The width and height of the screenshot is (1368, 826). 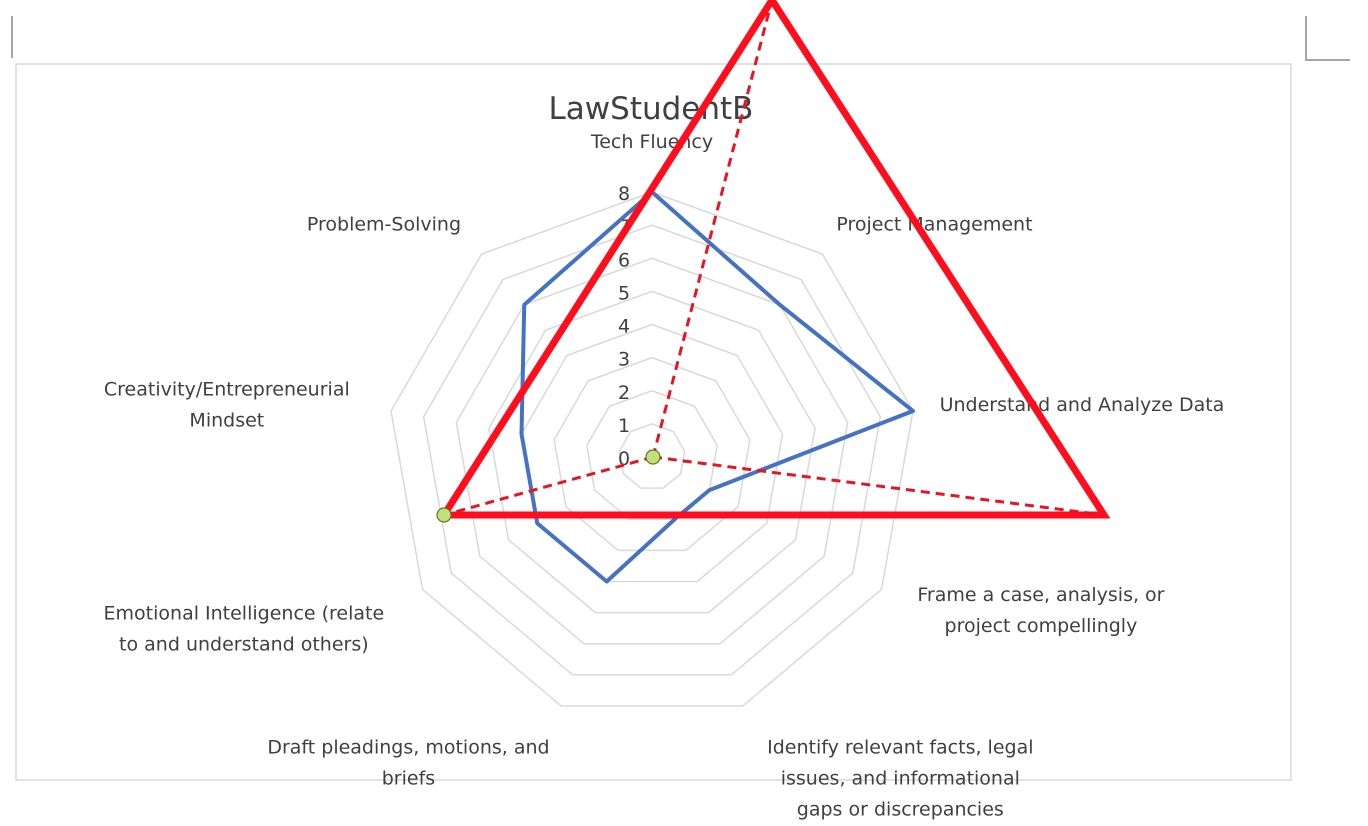 I want to click on category-label: Understand and Analyze Data, so click(x=1082, y=405).